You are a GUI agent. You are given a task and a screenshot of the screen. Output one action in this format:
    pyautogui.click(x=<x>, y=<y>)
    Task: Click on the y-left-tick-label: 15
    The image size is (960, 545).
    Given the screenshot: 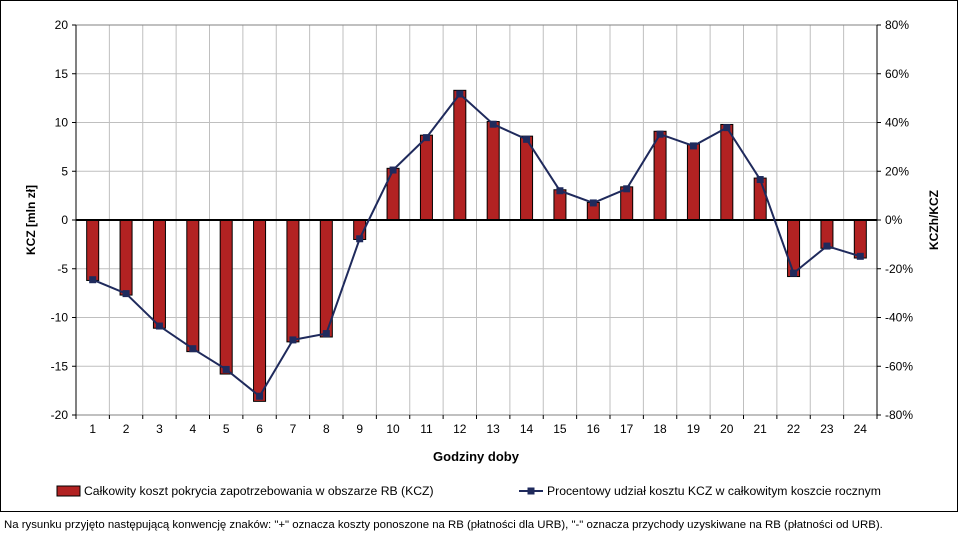 What is the action you would take?
    pyautogui.click(x=62, y=74)
    